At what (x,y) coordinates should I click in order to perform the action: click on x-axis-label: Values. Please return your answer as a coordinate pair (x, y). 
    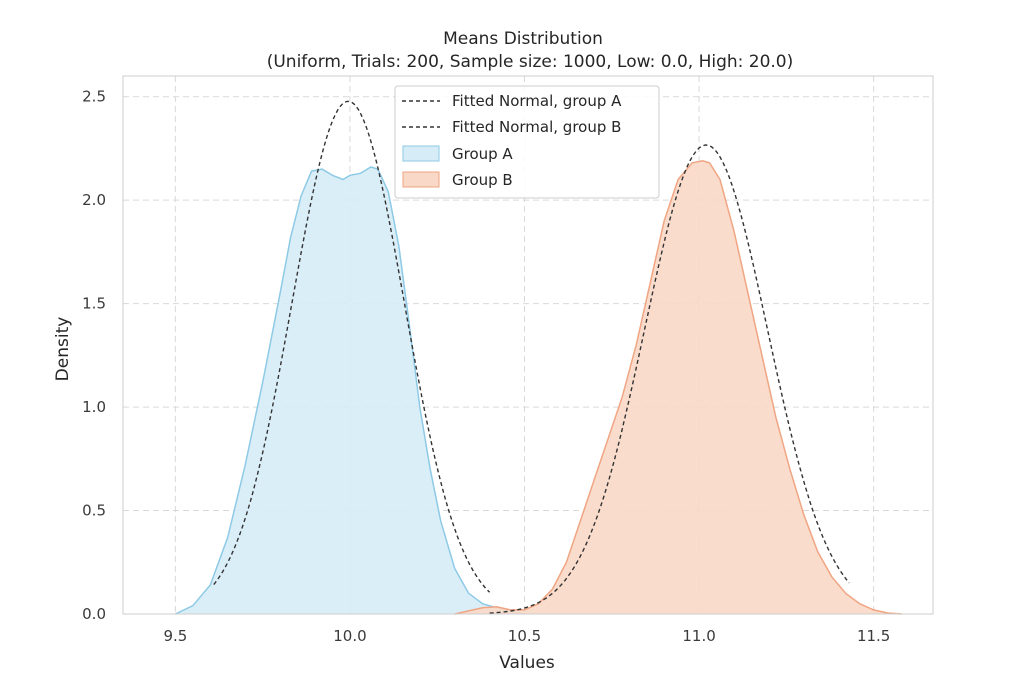
    Looking at the image, I should click on (527, 663).